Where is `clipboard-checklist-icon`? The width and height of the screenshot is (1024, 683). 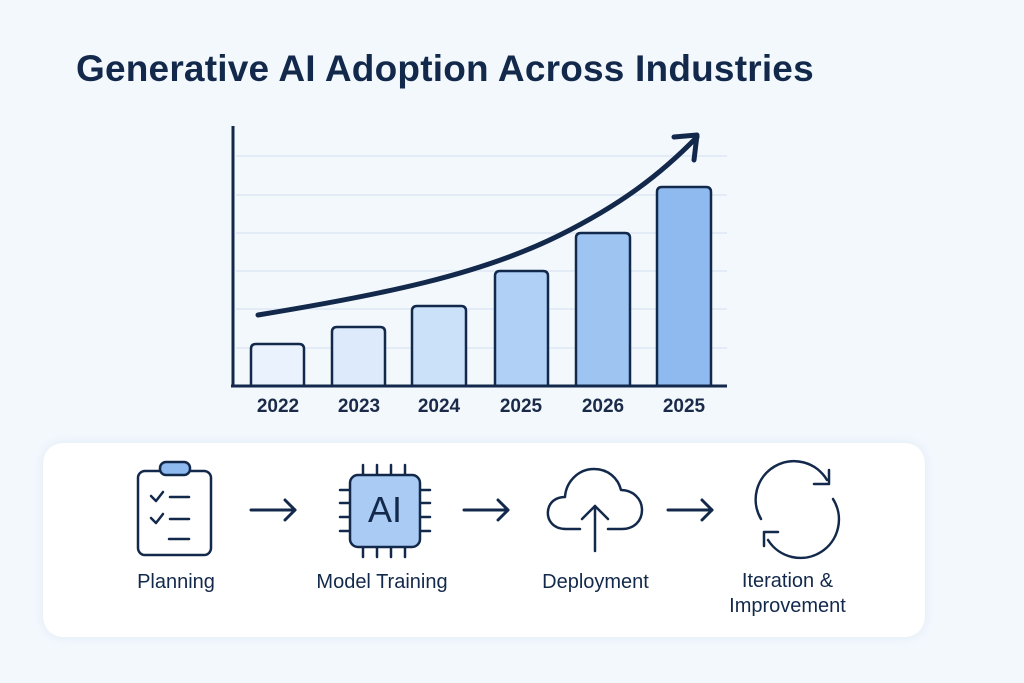 clipboard-checklist-icon is located at coordinates (174, 508).